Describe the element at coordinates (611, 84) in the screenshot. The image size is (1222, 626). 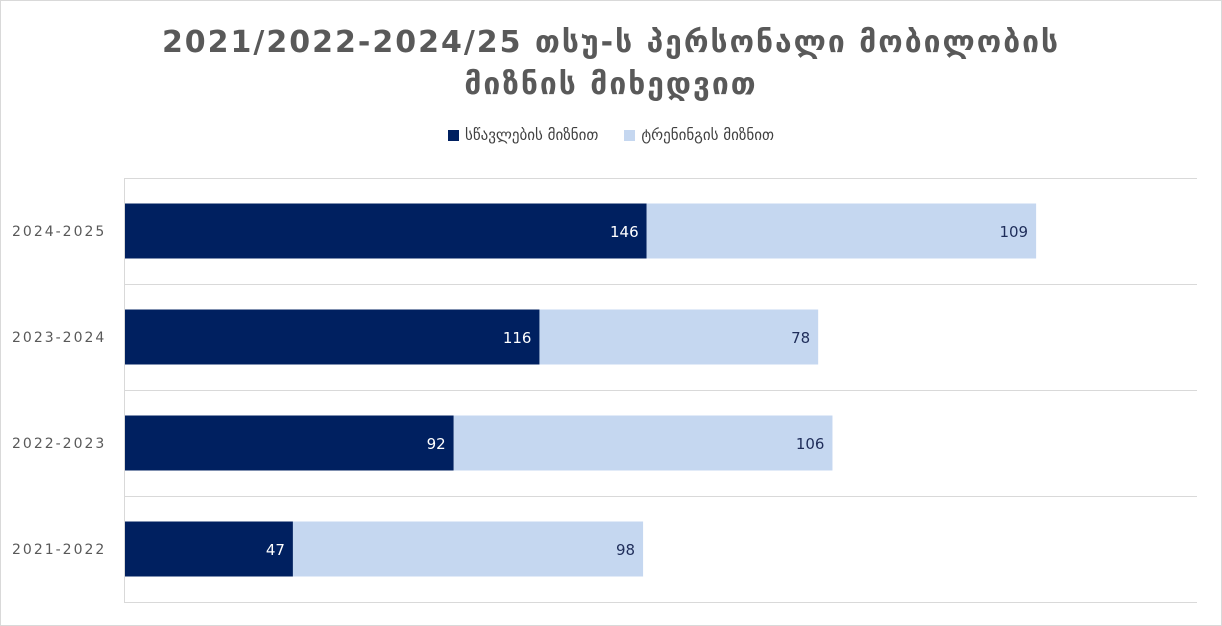
I see `chart-title-line-2: მიზნის მიხედვით` at that location.